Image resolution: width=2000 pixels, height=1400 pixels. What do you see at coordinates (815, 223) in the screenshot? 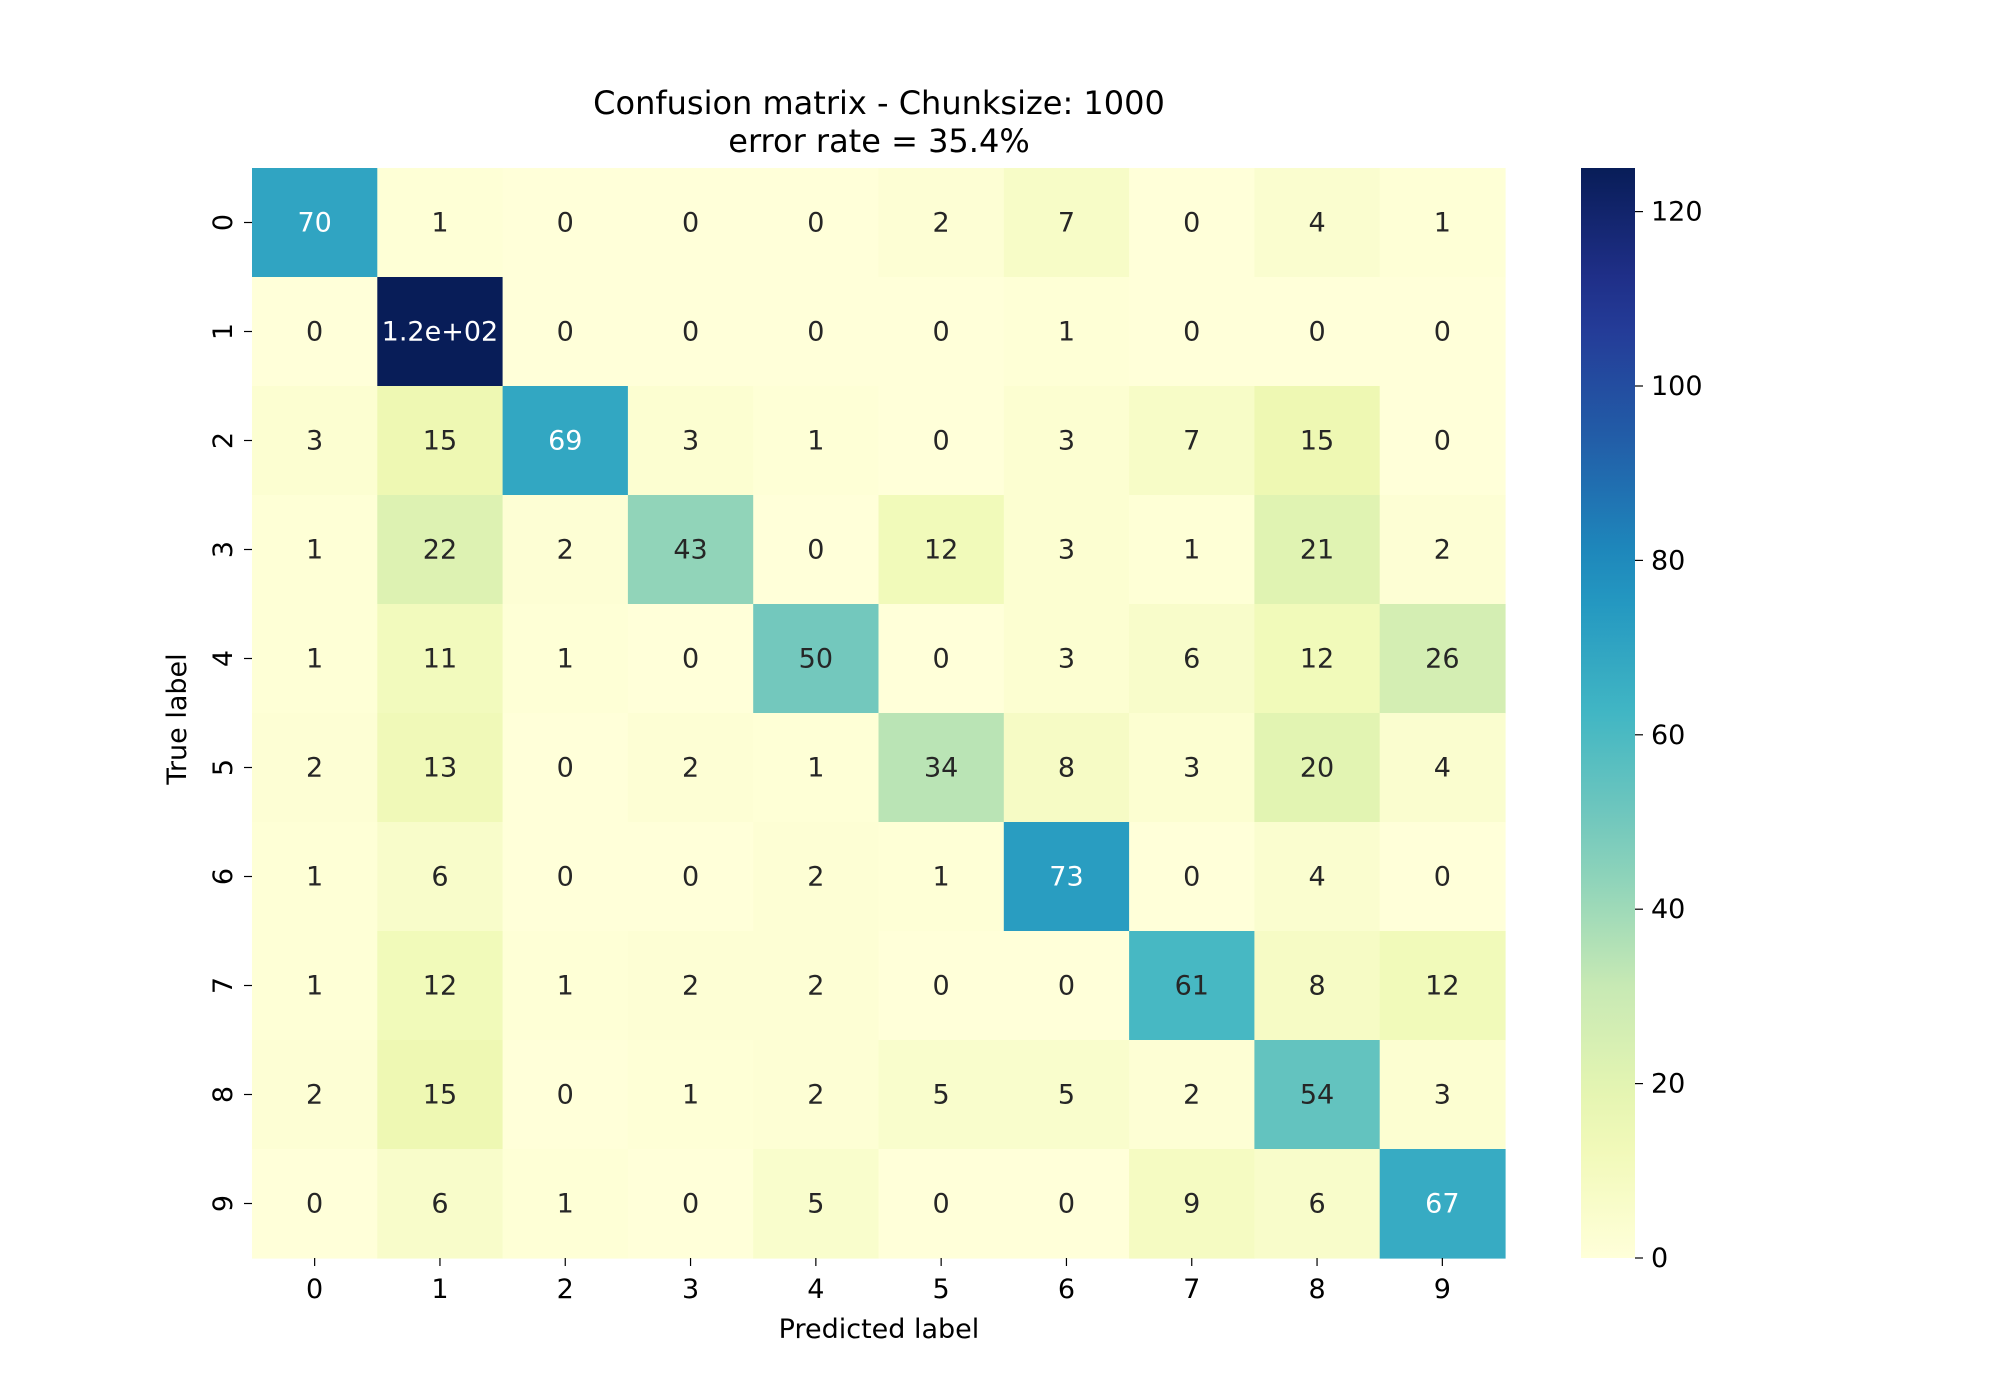
I see `cell-label-0-4: 0` at bounding box center [815, 223].